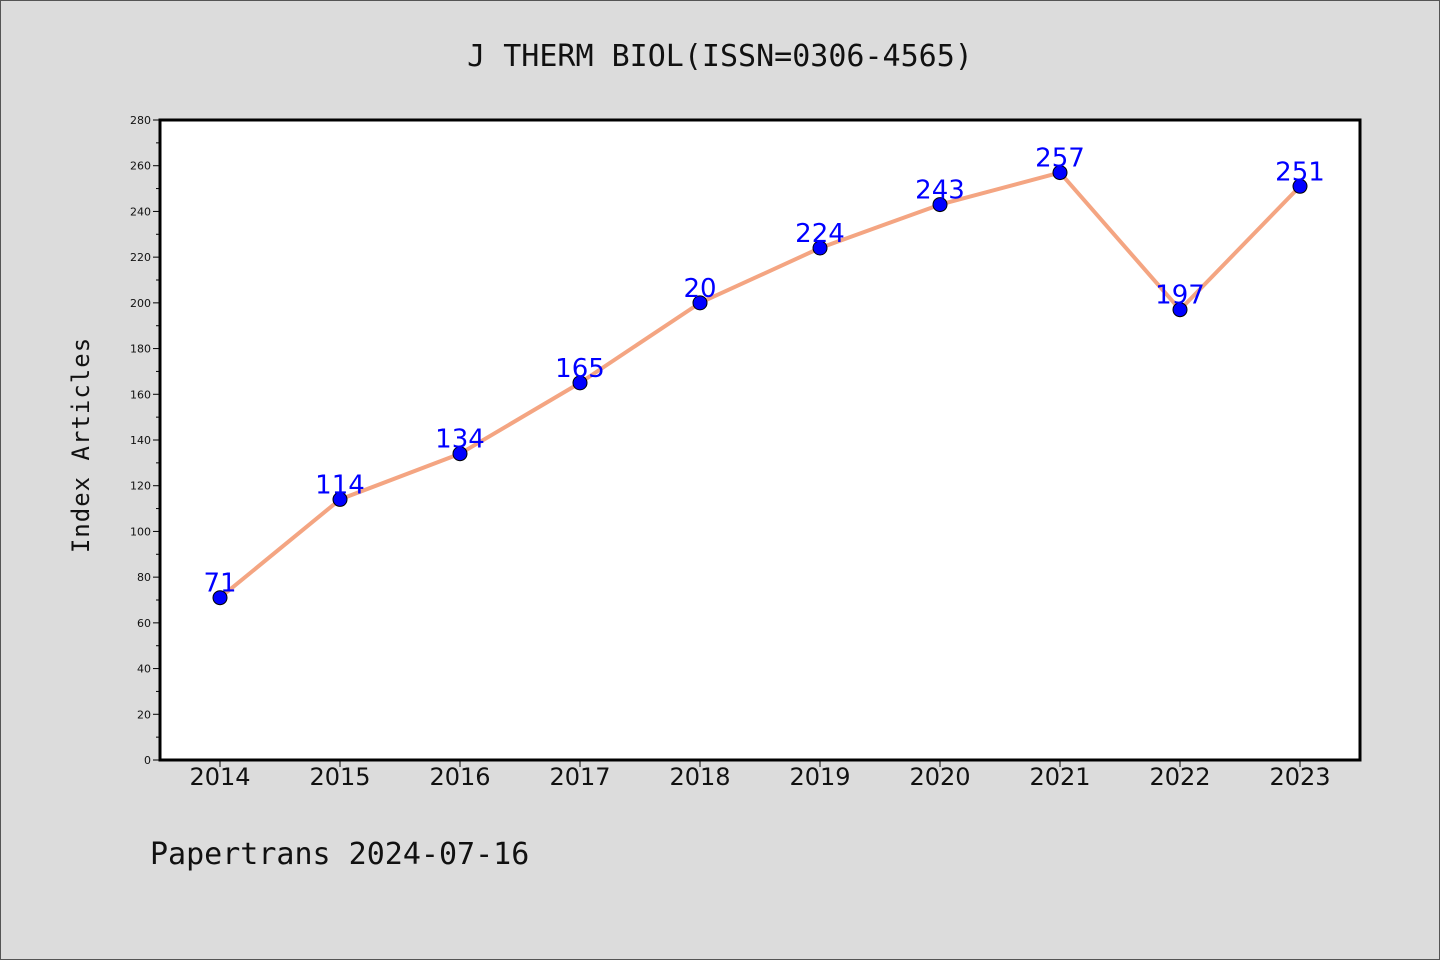  What do you see at coordinates (1179, 777) in the screenshot?
I see `x-tick-label: 2022` at bounding box center [1179, 777].